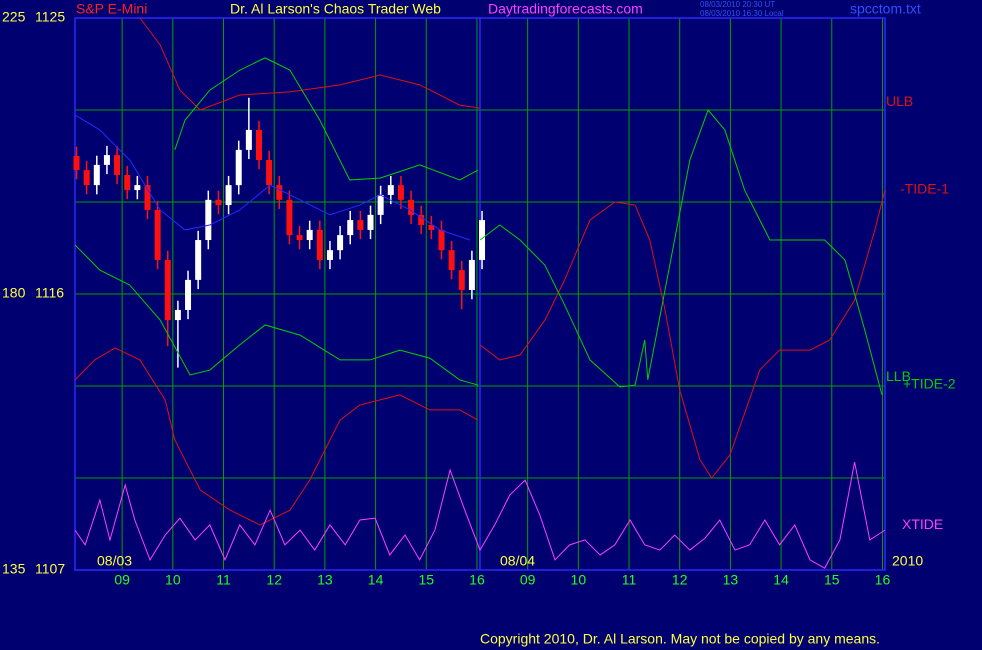 This screenshot has width=982, height=650. Describe the element at coordinates (742, 13) in the screenshot. I see `timestamp: 08/03/2010 16:30 Local` at that location.